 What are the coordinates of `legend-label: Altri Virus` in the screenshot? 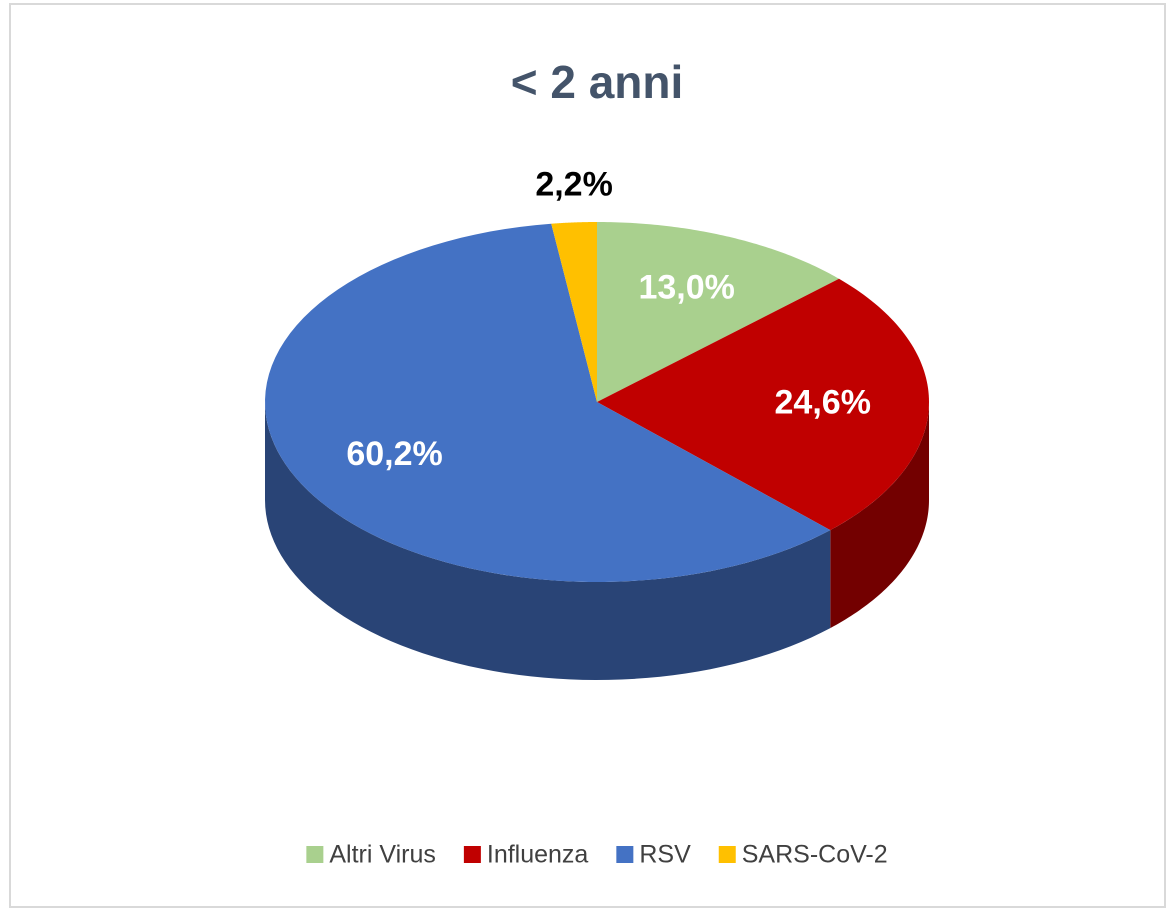 It's located at (382, 855).